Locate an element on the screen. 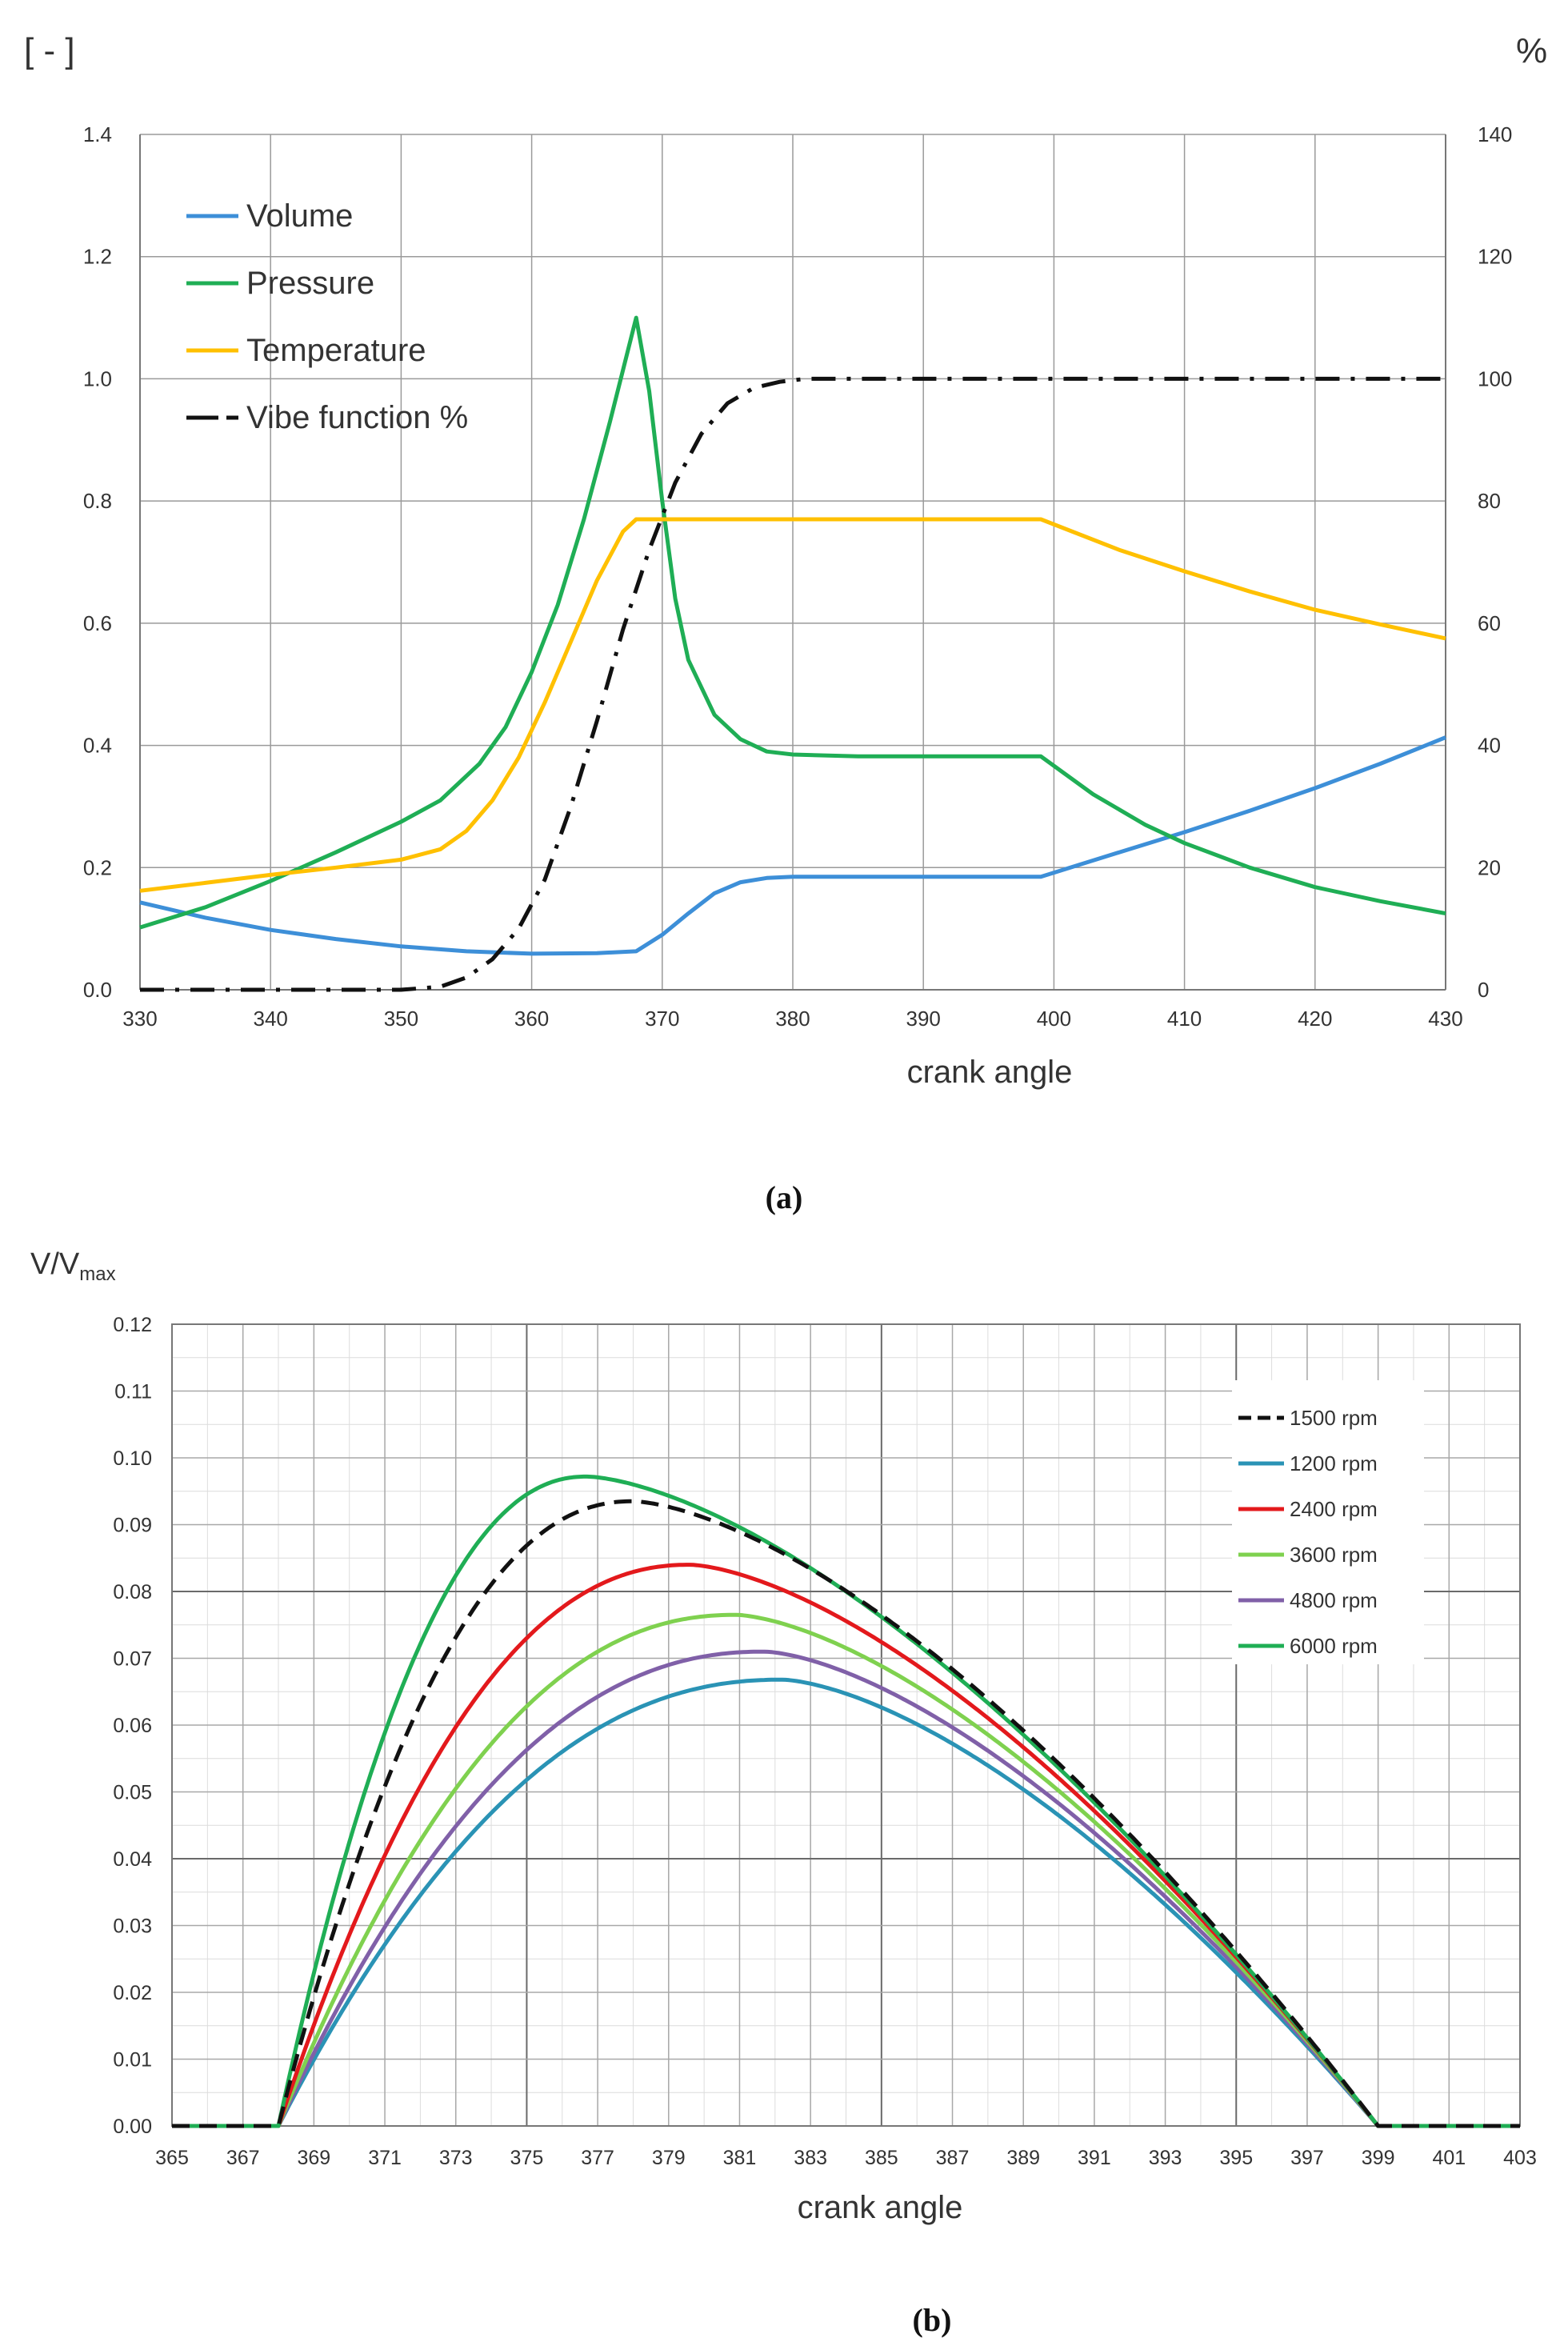 This screenshot has width=1568, height=2350. chart-b-legend-label: 2400 rpm is located at coordinates (1334, 1509).